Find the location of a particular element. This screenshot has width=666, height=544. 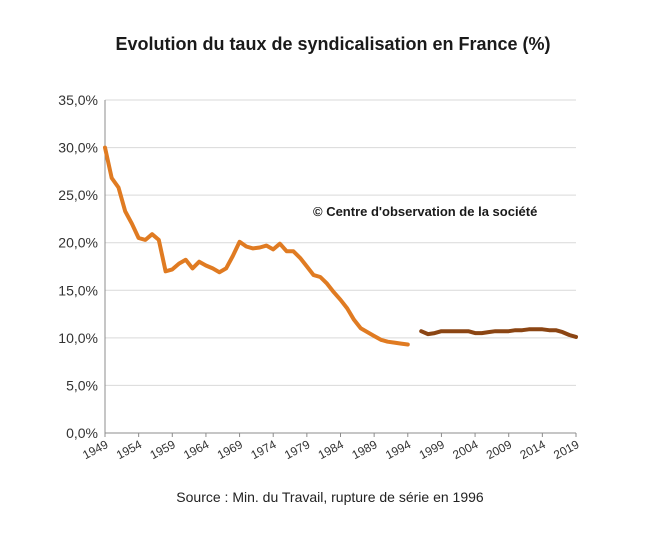

y-tick-labels: 0,0% 5,0% 10,0% 15,0% 20,0% 25,0% 30,0% 35,0% is located at coordinates (78, 266).